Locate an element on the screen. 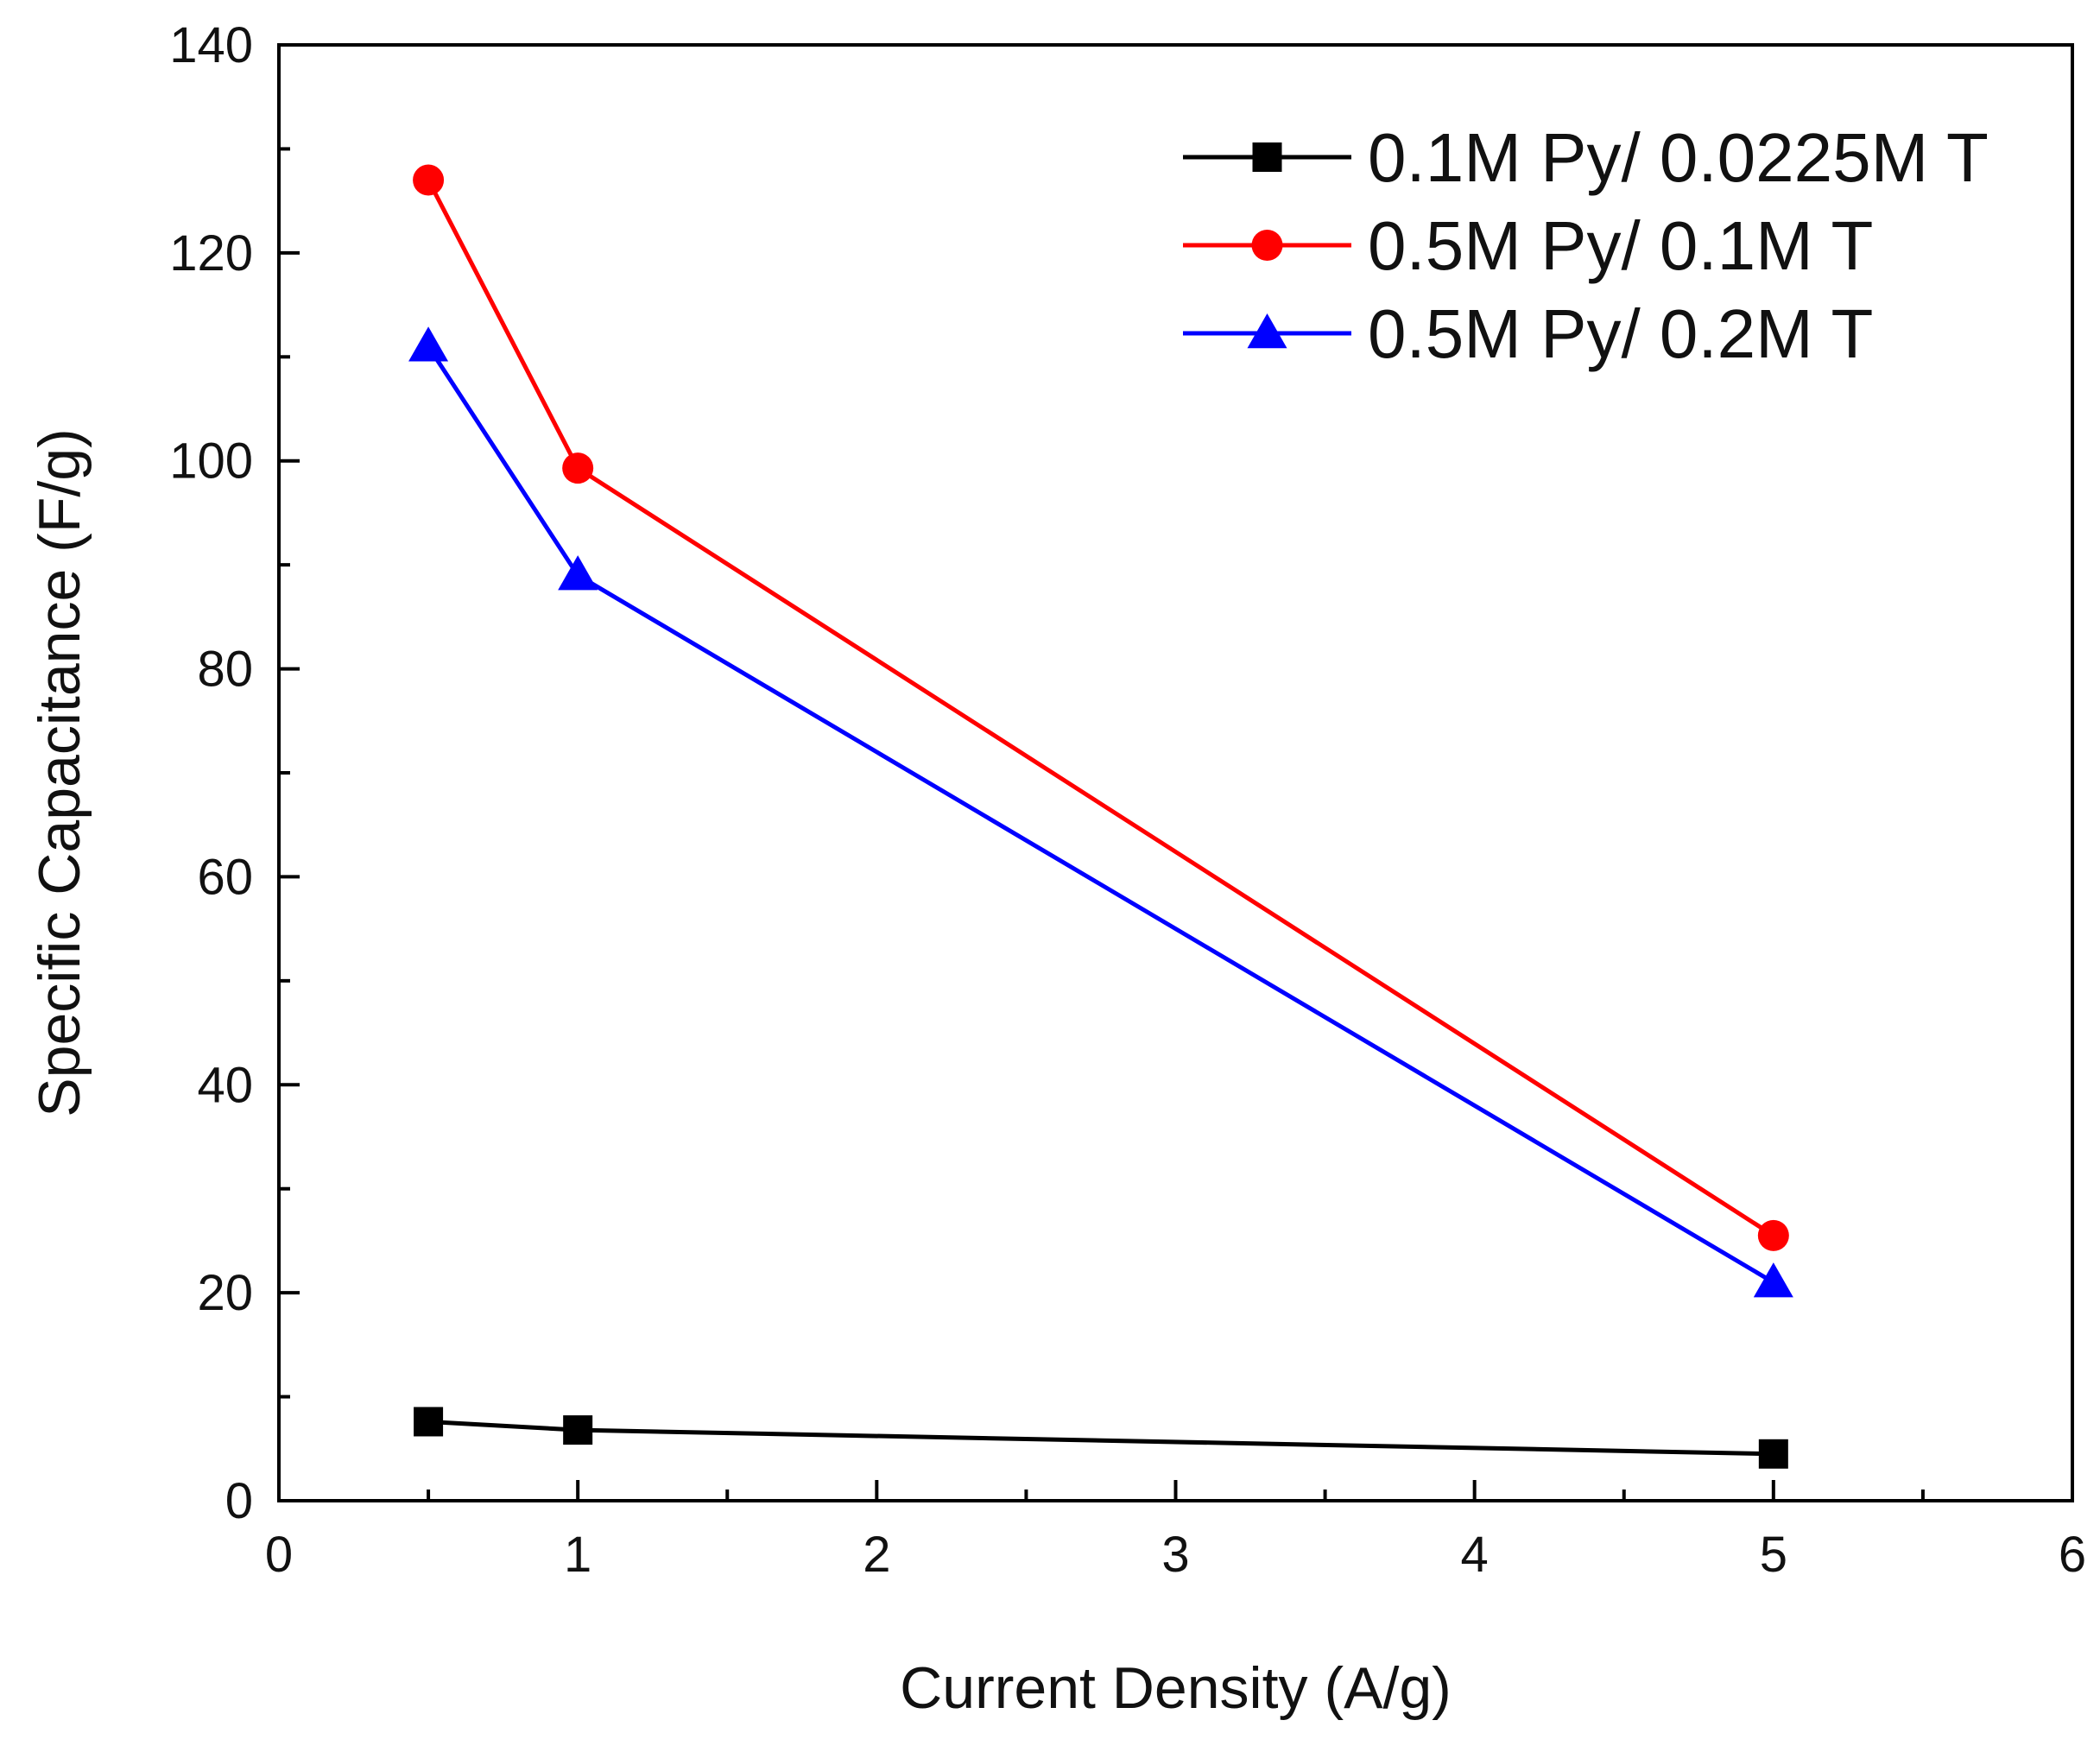 This screenshot has height=1752, width=2100. y-tick-label: 80 is located at coordinates (225, 670).